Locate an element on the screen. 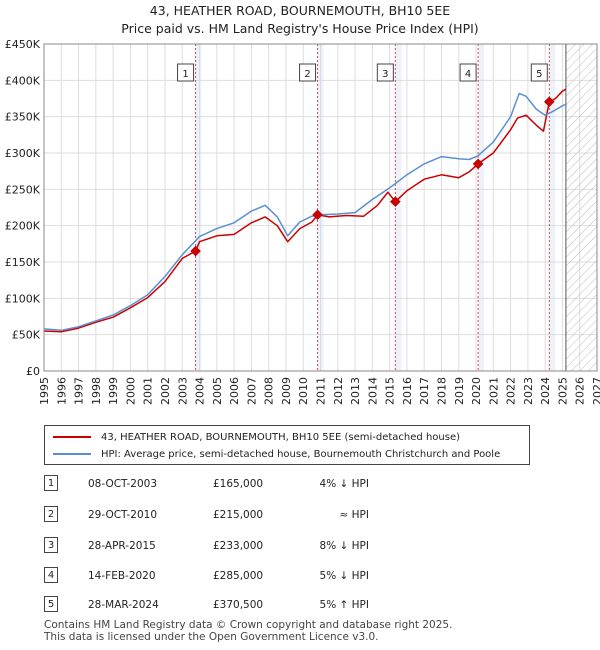 The height and width of the screenshot is (650, 600). sale-label-number: 1 is located at coordinates (185, 74).